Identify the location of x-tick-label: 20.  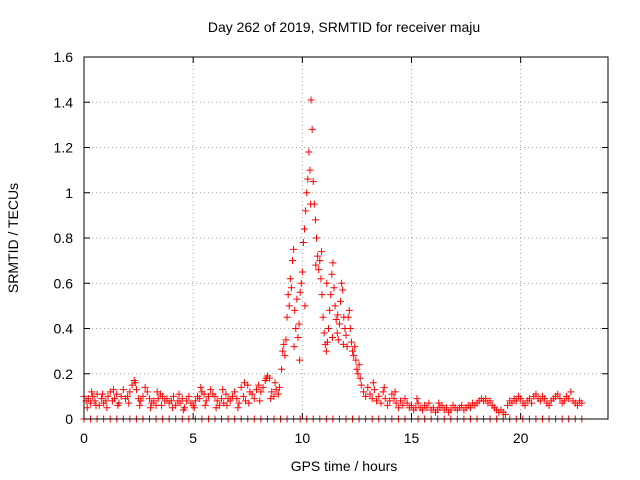
(521, 438).